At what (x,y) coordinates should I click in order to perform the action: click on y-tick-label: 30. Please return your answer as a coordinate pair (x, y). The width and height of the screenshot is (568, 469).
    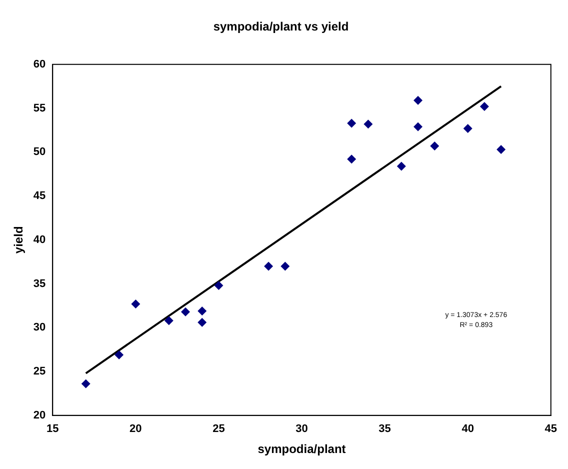
    Looking at the image, I should click on (39, 328).